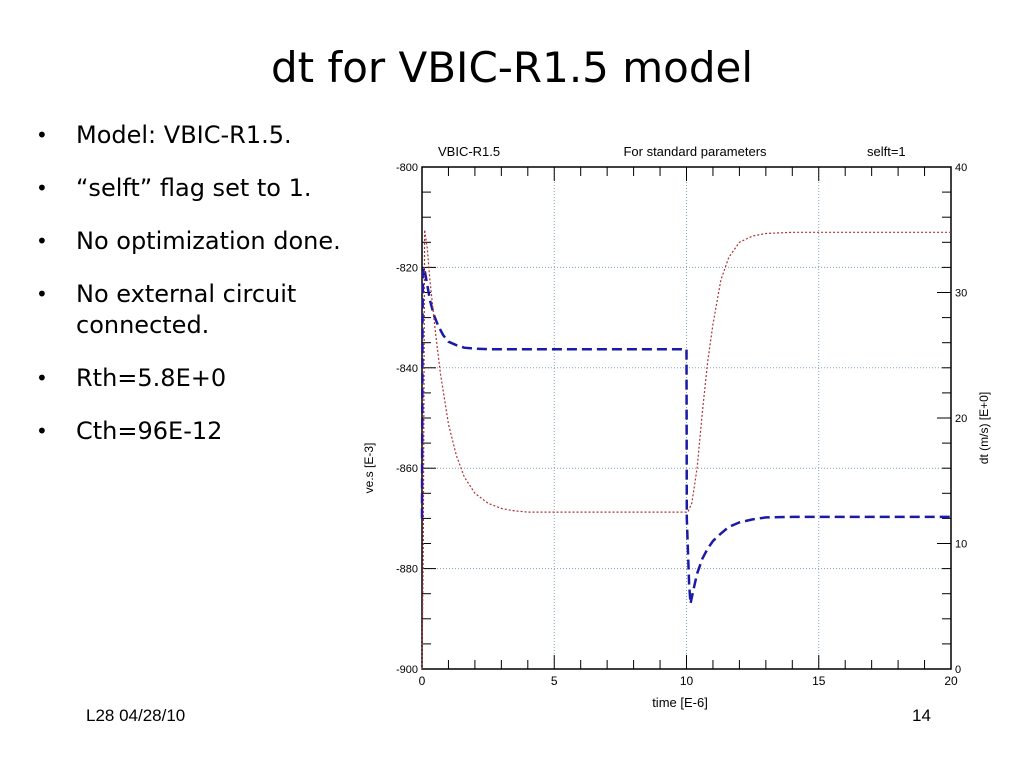  What do you see at coordinates (554, 681) in the screenshot?
I see `x-tick-label: 5` at bounding box center [554, 681].